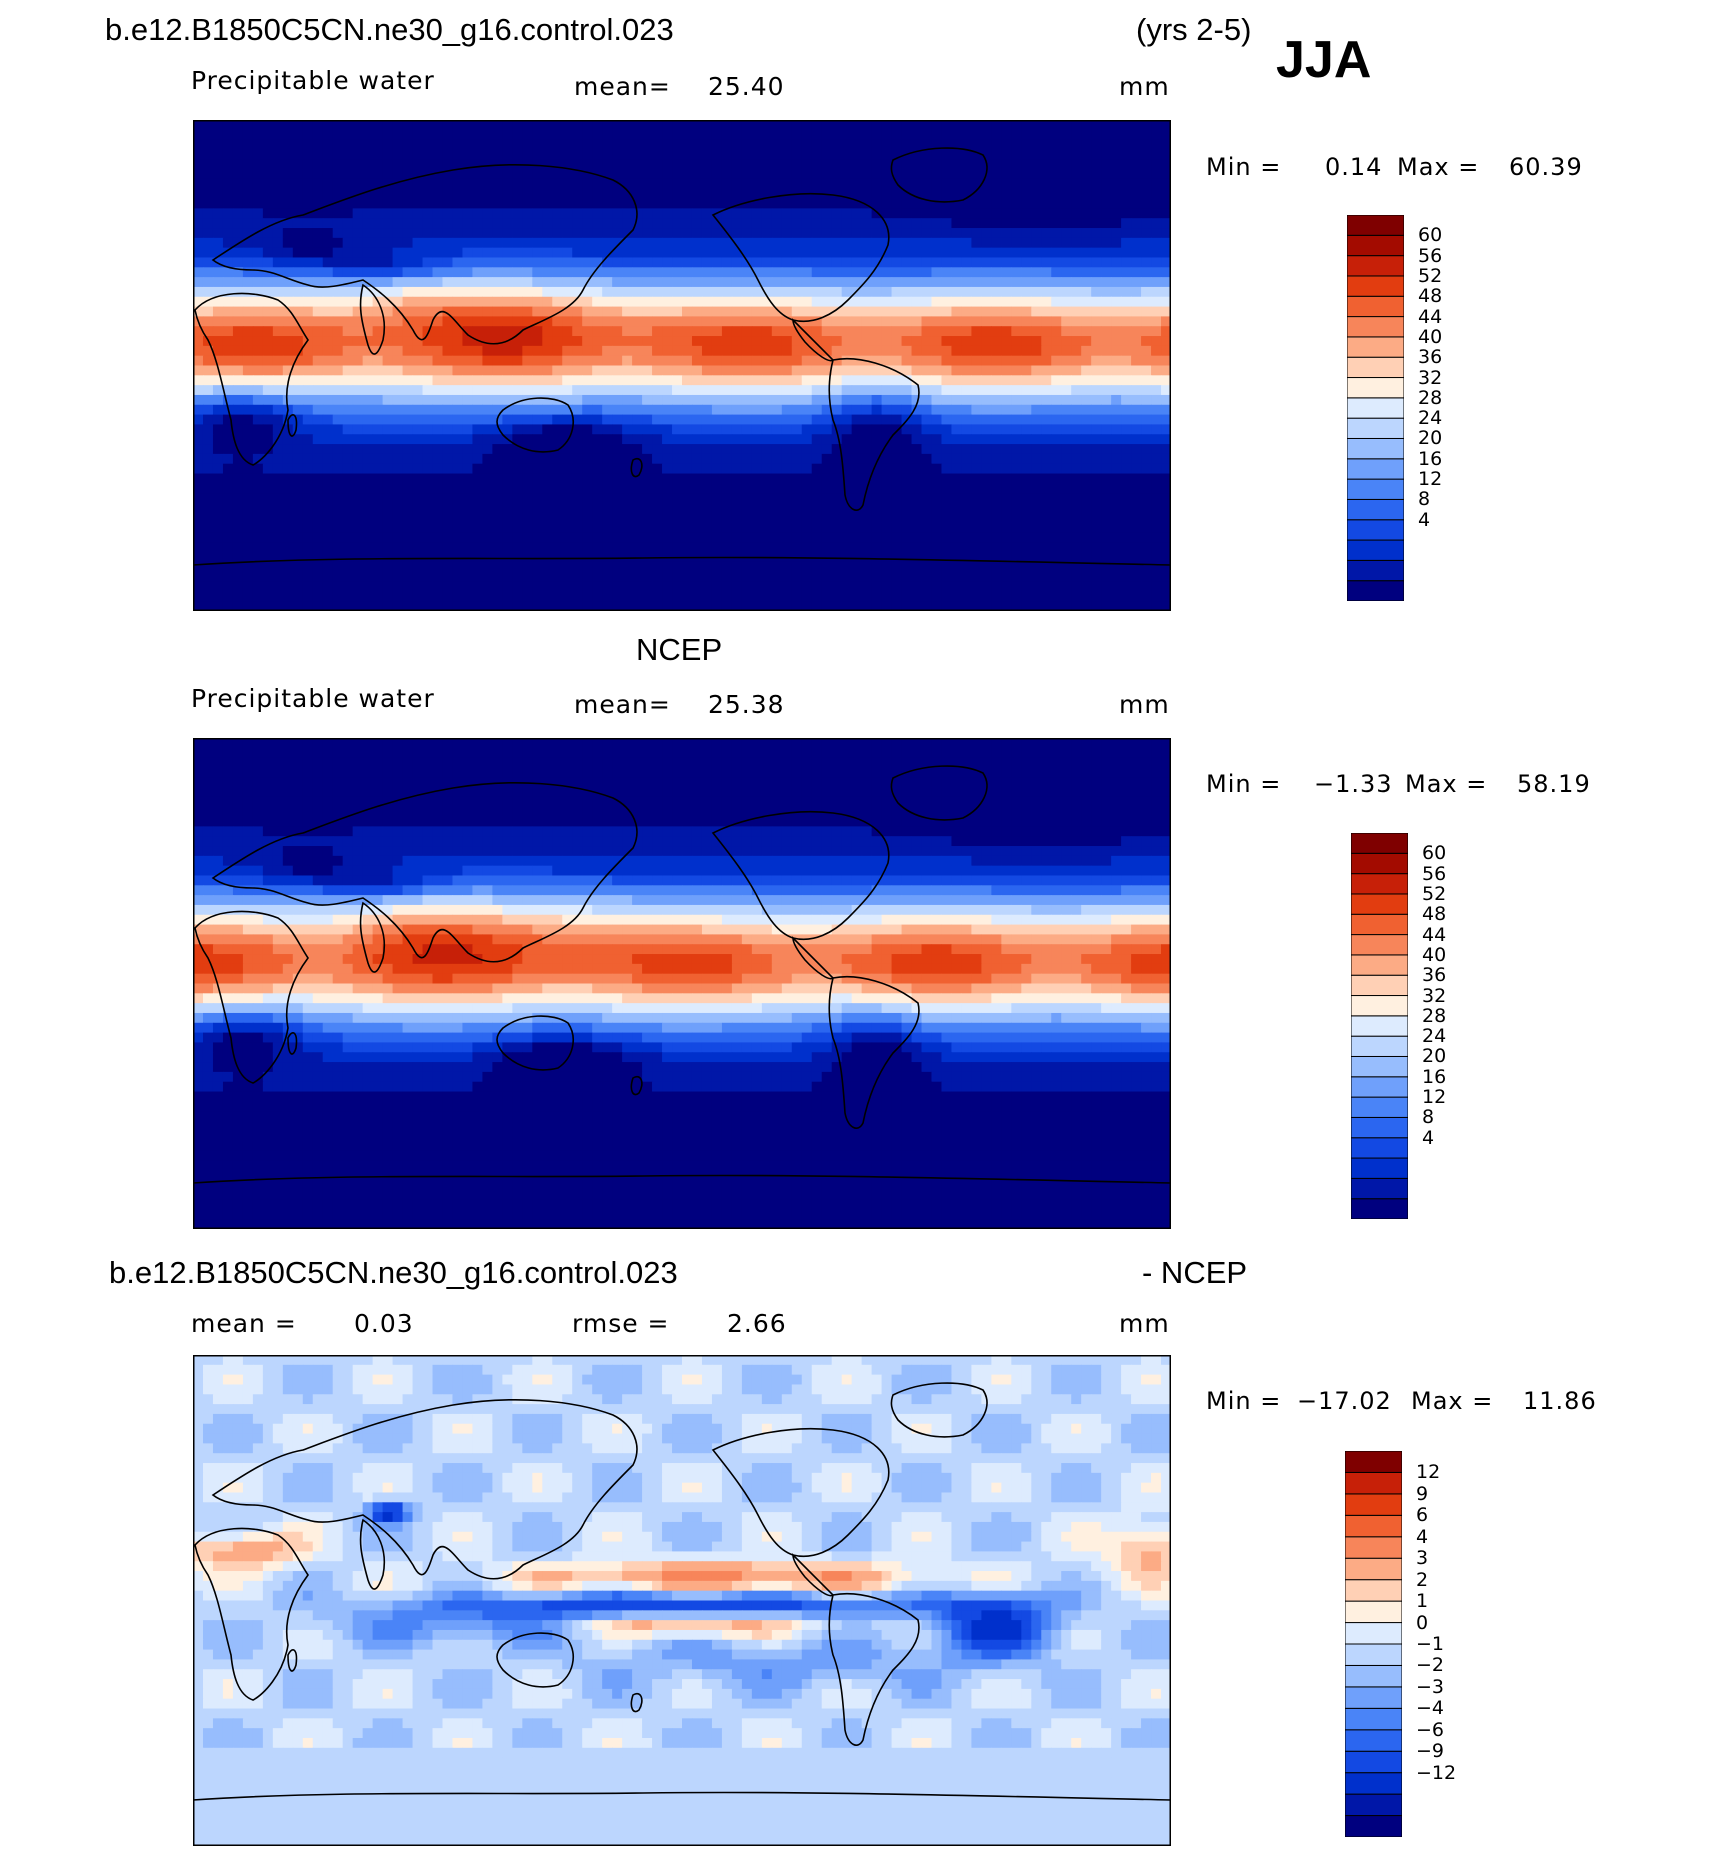  What do you see at coordinates (1430, 479) in the screenshot?
I see `colorbar-label: 12` at bounding box center [1430, 479].